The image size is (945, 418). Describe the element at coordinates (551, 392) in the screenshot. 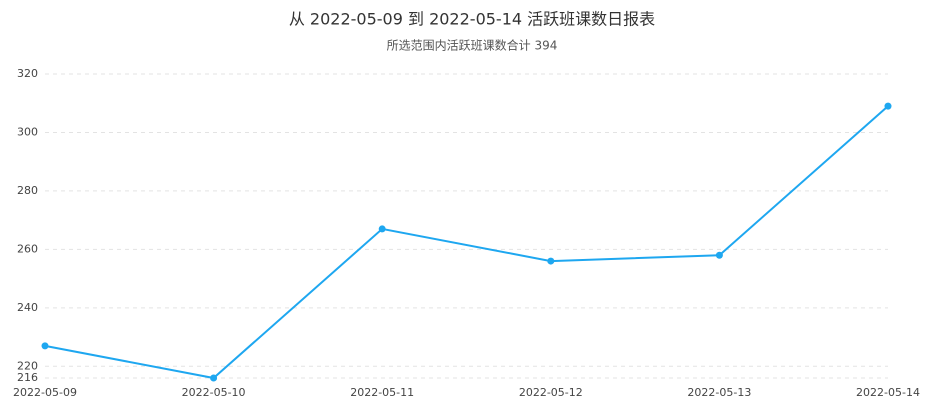

I see `x-tick-label: 2022-05-12` at that location.